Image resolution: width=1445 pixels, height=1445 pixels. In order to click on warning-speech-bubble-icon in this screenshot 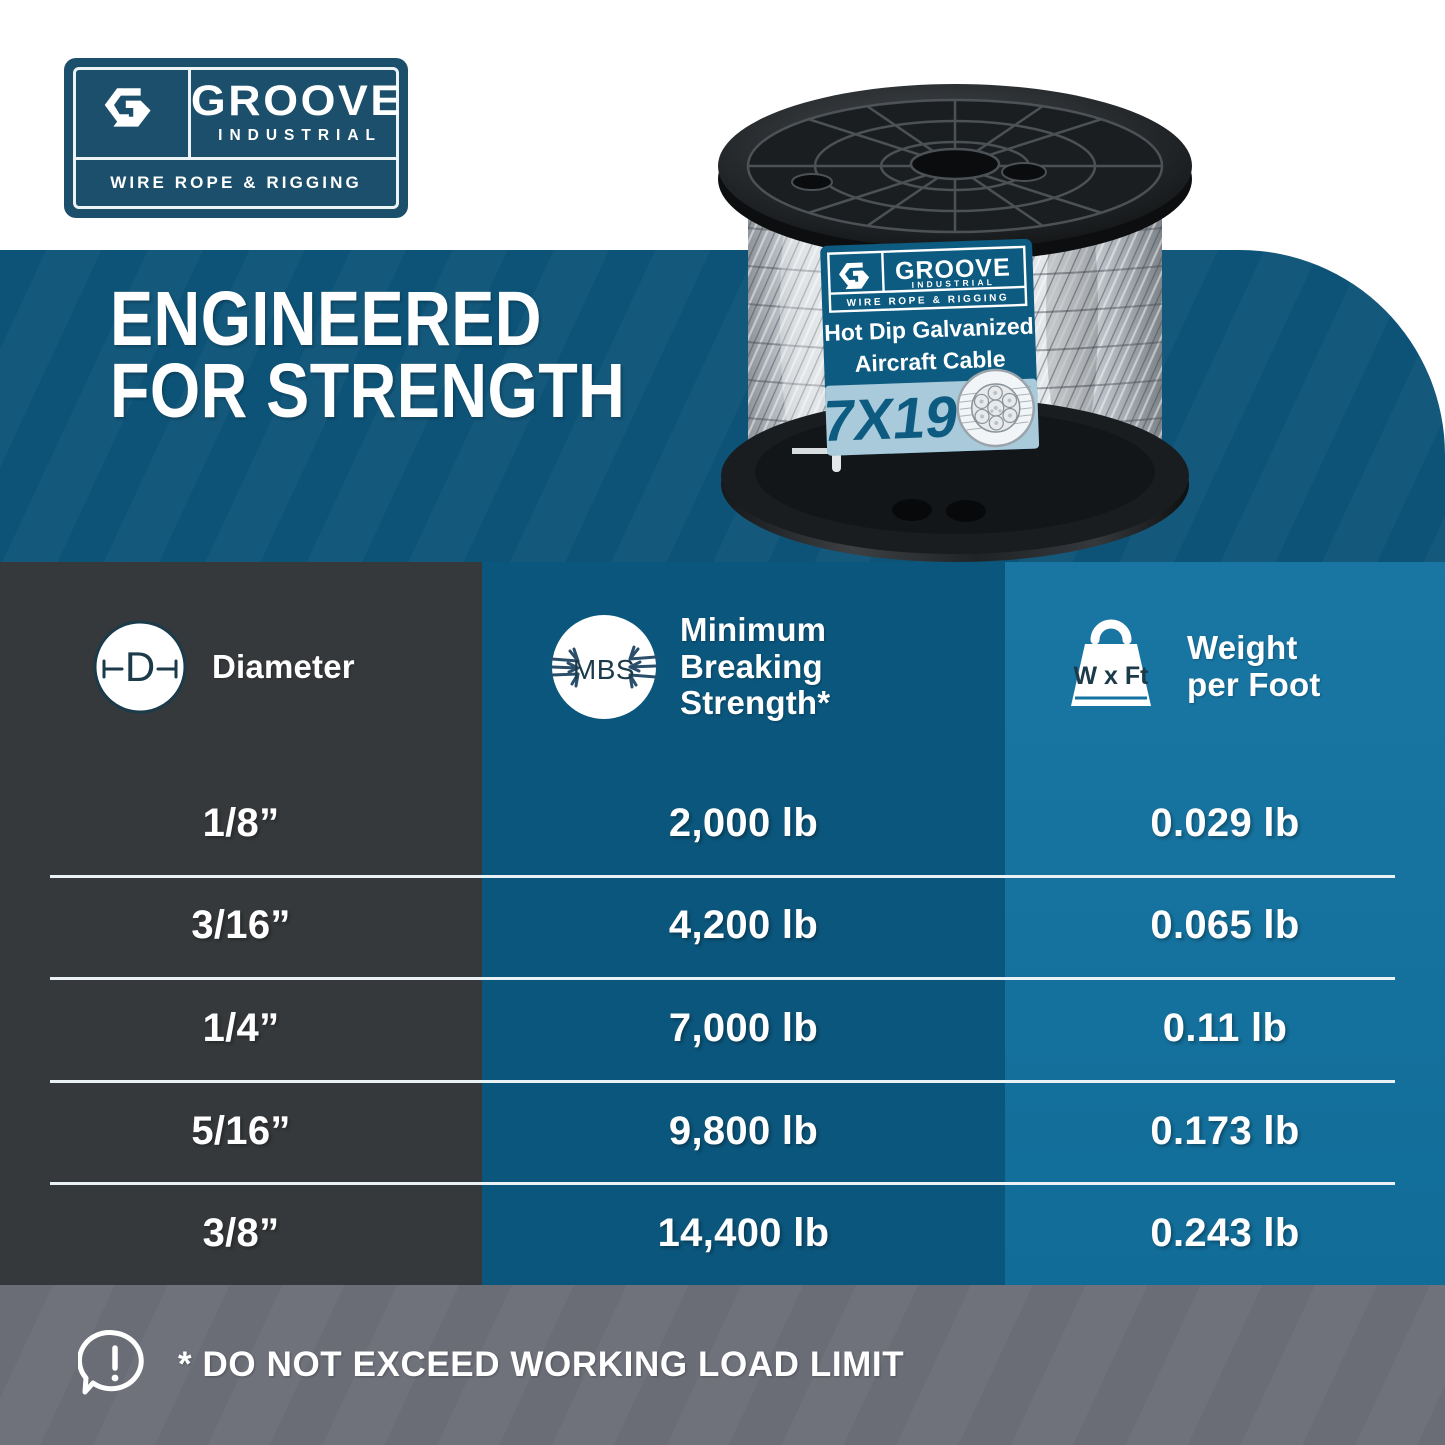, I will do `click(114, 1365)`.